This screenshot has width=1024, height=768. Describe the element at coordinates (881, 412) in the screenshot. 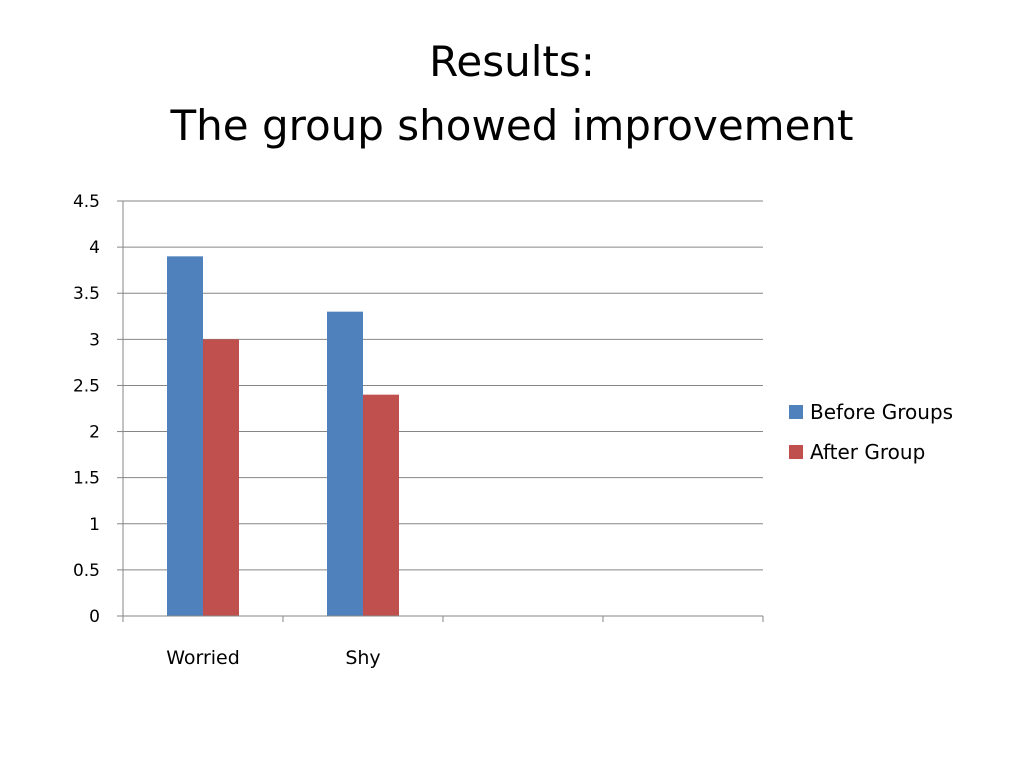

I see `legend-label: Before Groups` at that location.